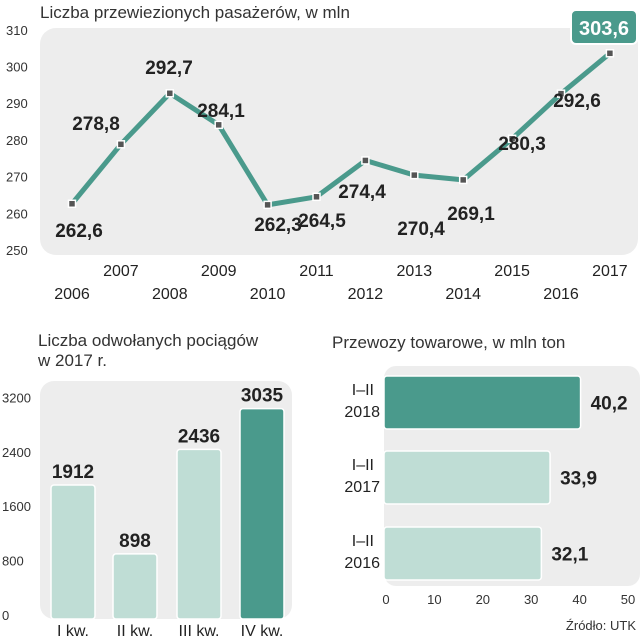  I want to click on bar-chart-panel, so click(166, 500).